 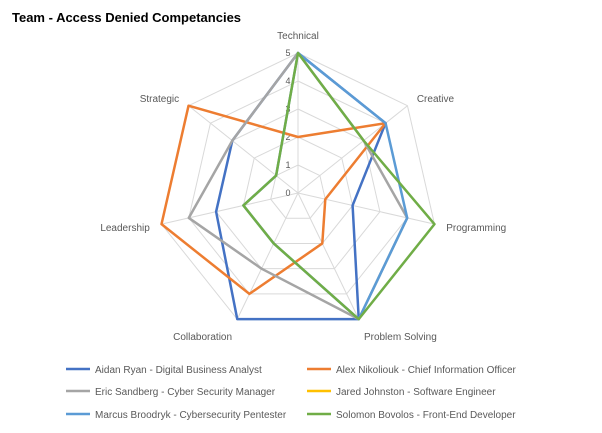 I want to click on legend-label-2: Eric Sandberg - Cyber Security Manager, so click(x=185, y=392).